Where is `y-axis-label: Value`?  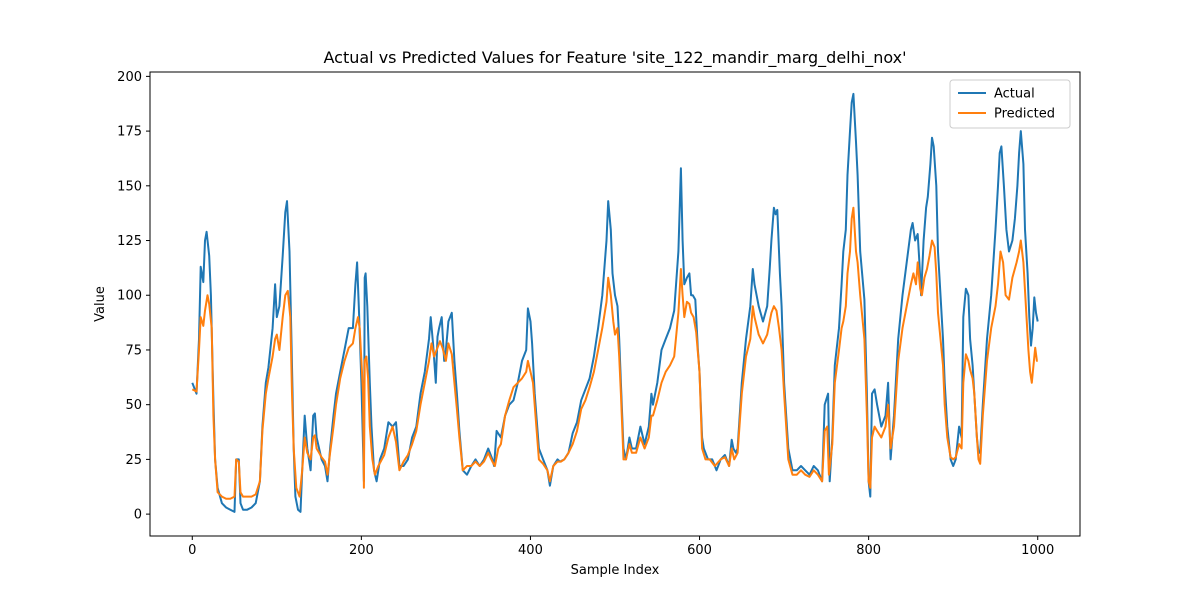
y-axis-label: Value is located at coordinates (100, 304).